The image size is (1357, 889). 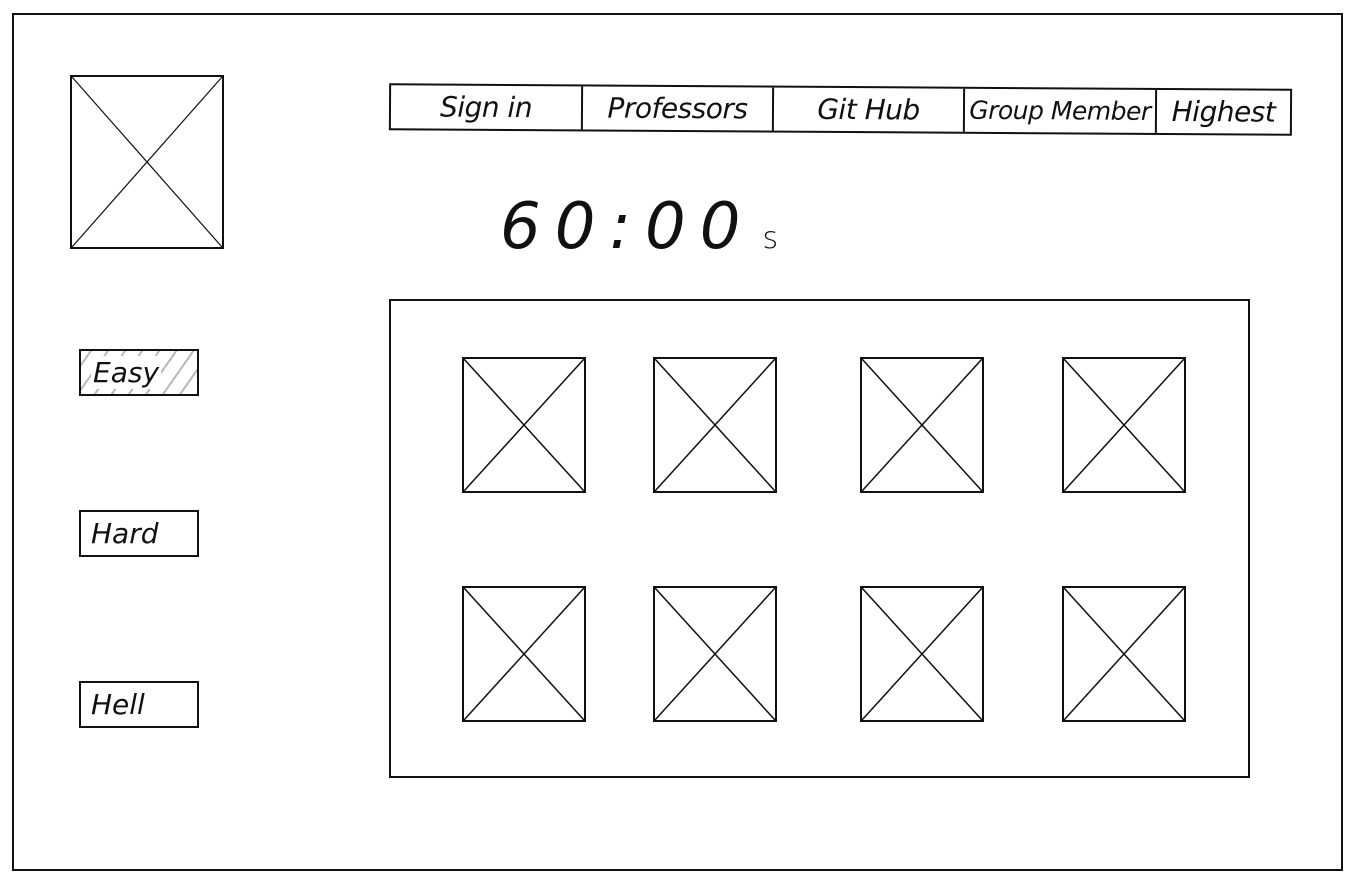 I want to click on logo-image-placeholder, so click(x=147, y=162).